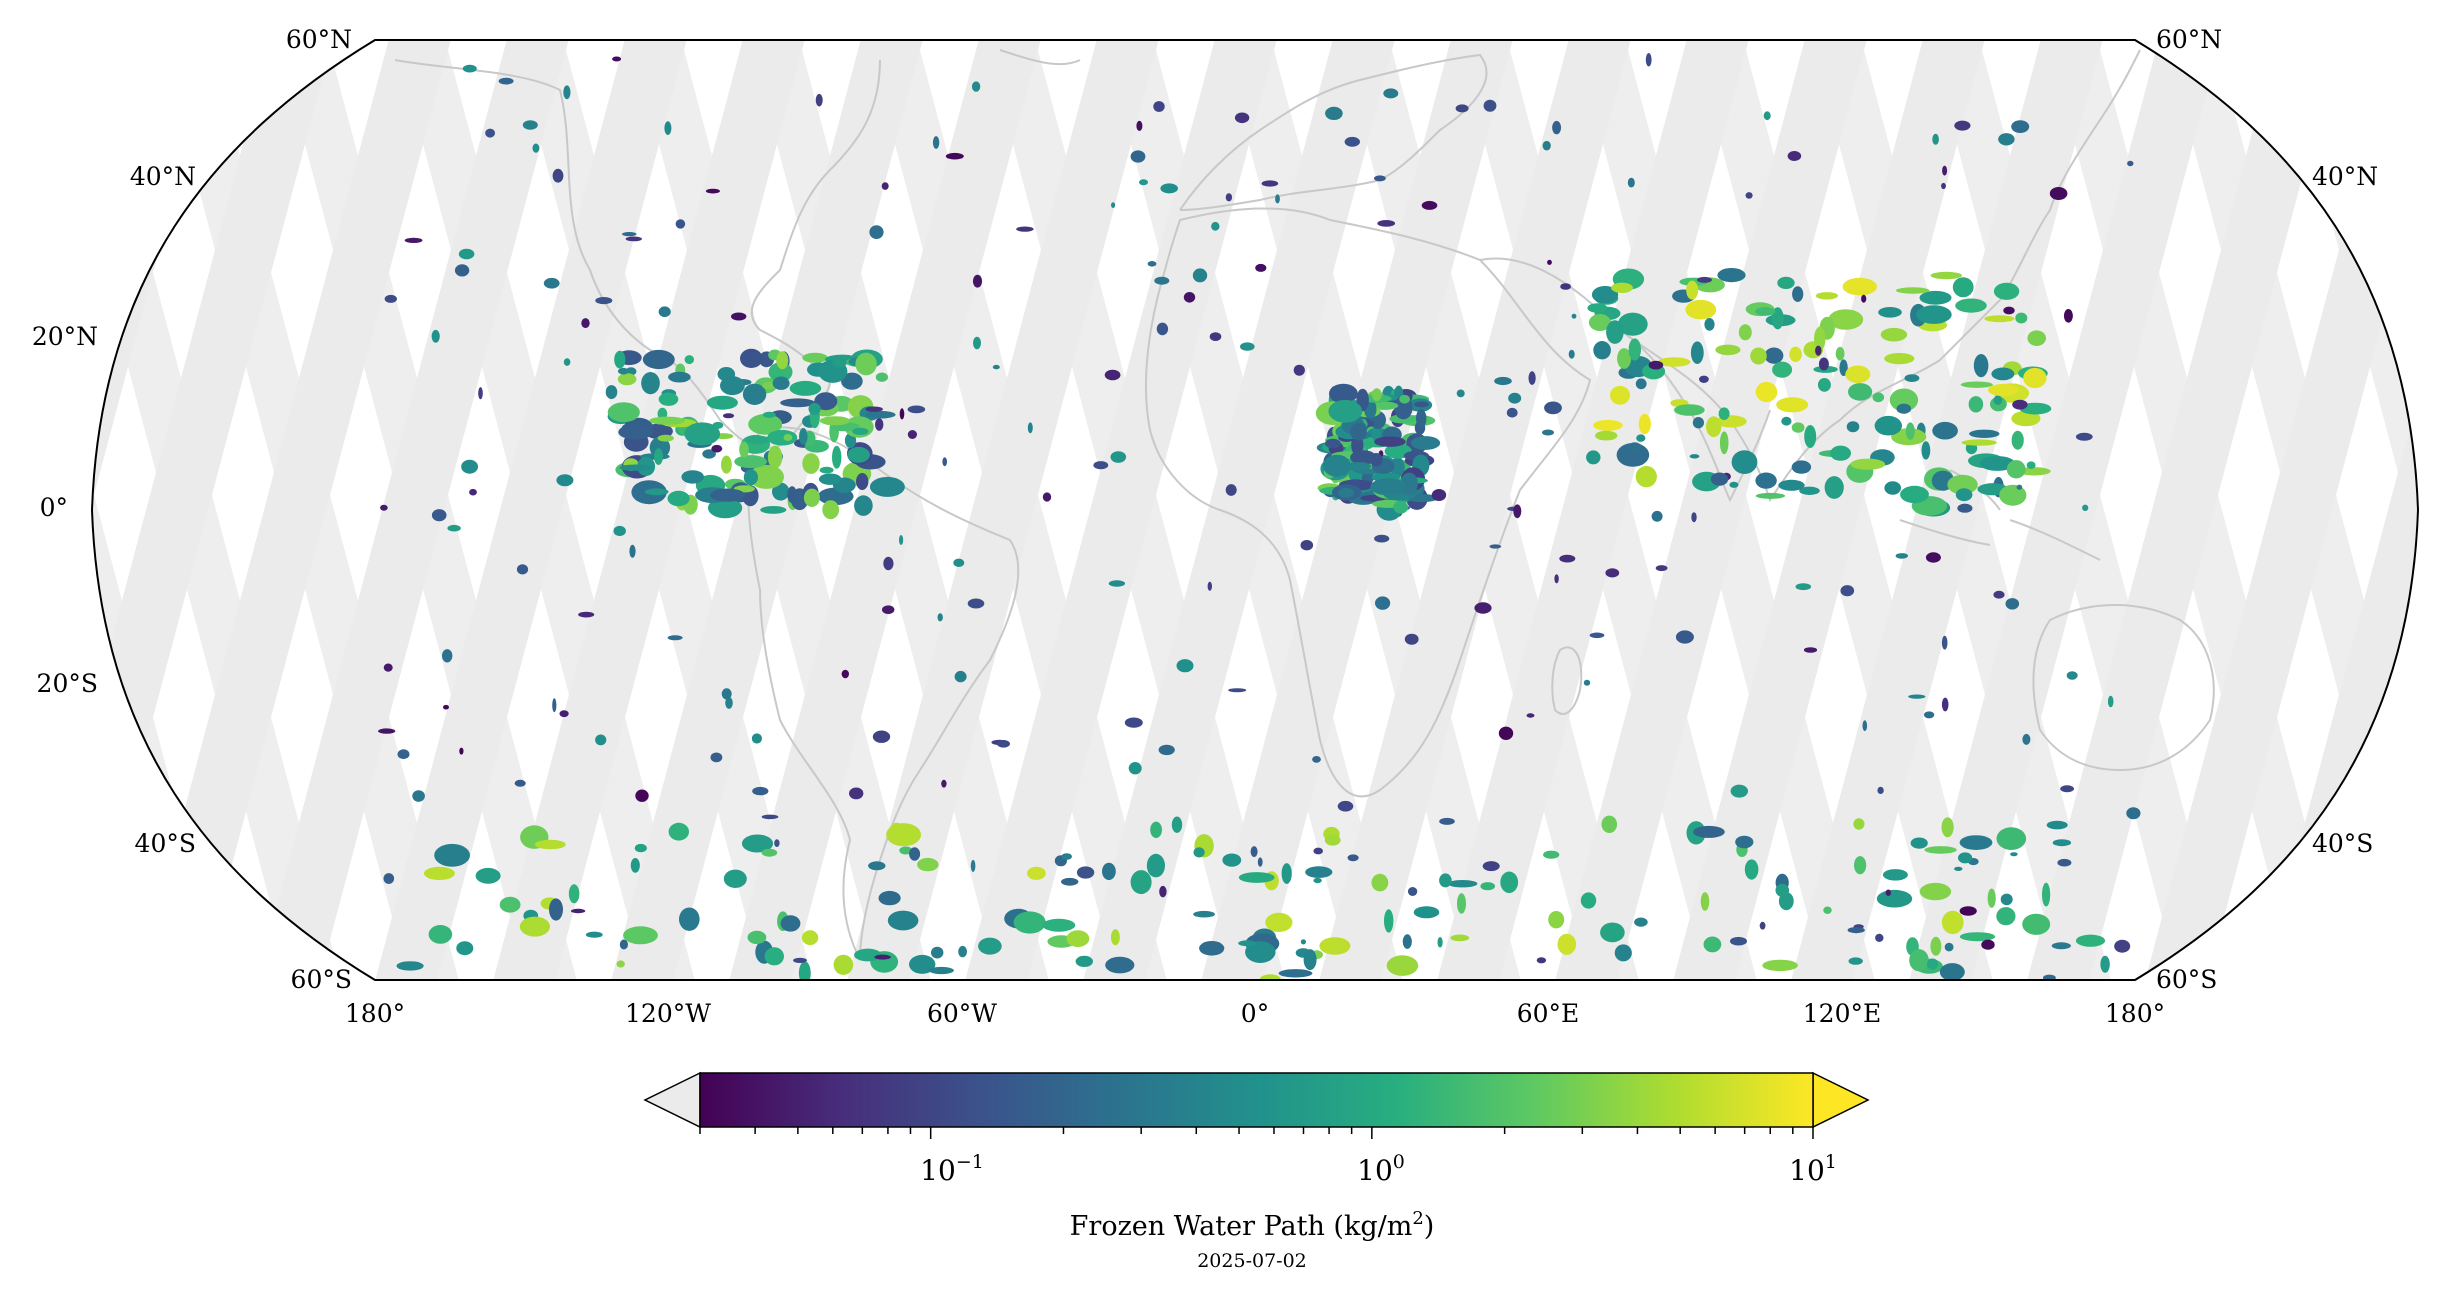  I want to click on tick-base: 10, so click(938, 1170).